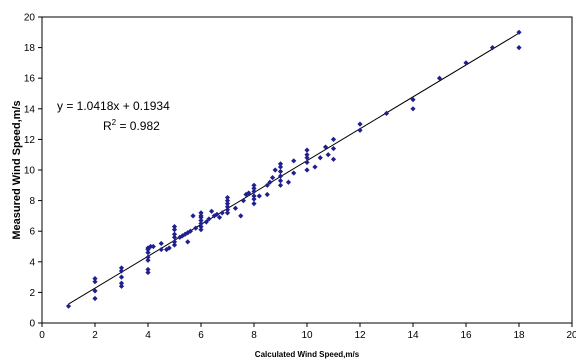  What do you see at coordinates (360, 335) in the screenshot?
I see `x-tick-label: 12` at bounding box center [360, 335].